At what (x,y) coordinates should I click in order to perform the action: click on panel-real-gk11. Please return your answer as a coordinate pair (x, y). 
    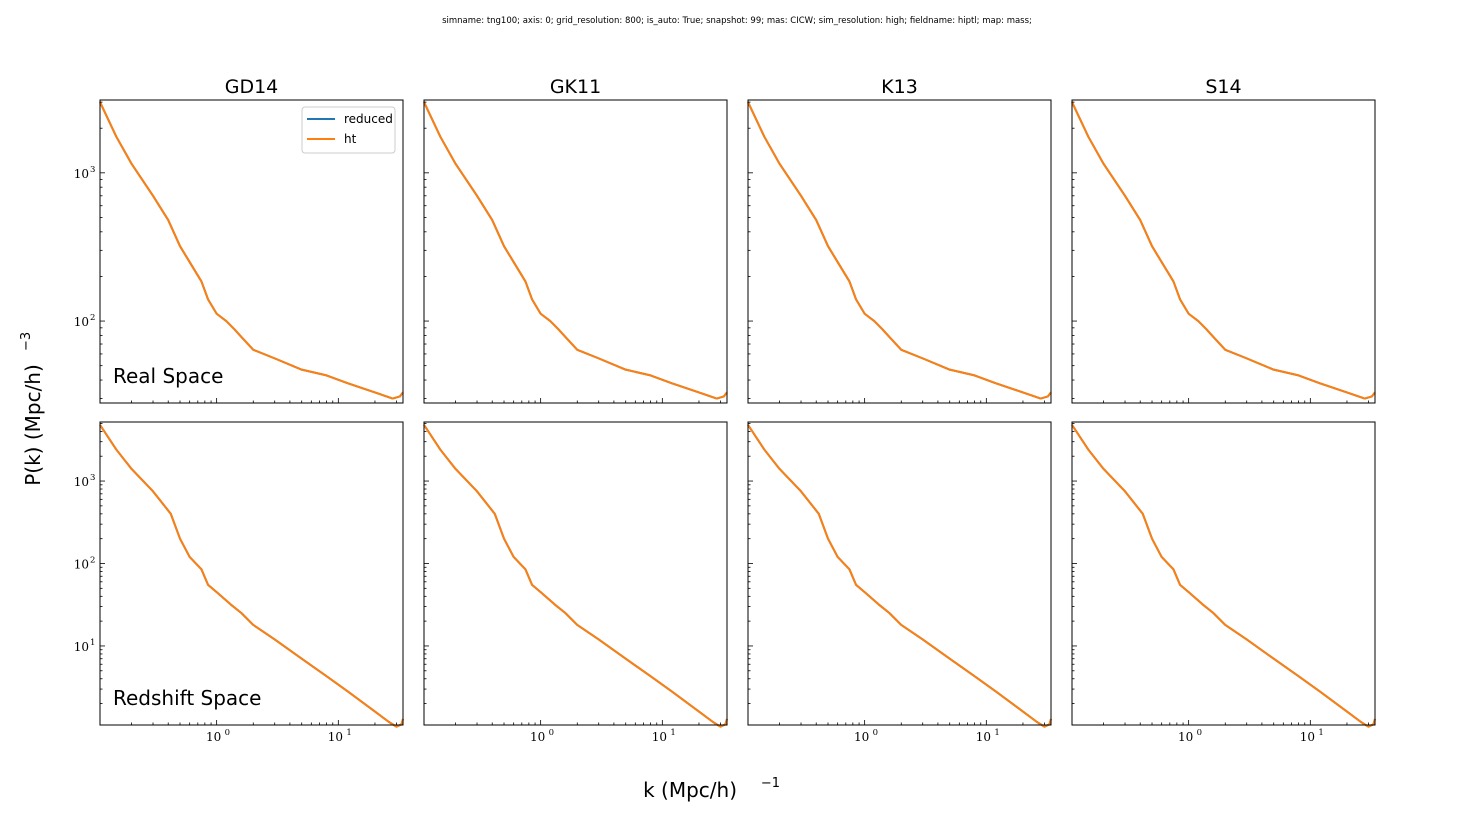
    Looking at the image, I should click on (575, 251).